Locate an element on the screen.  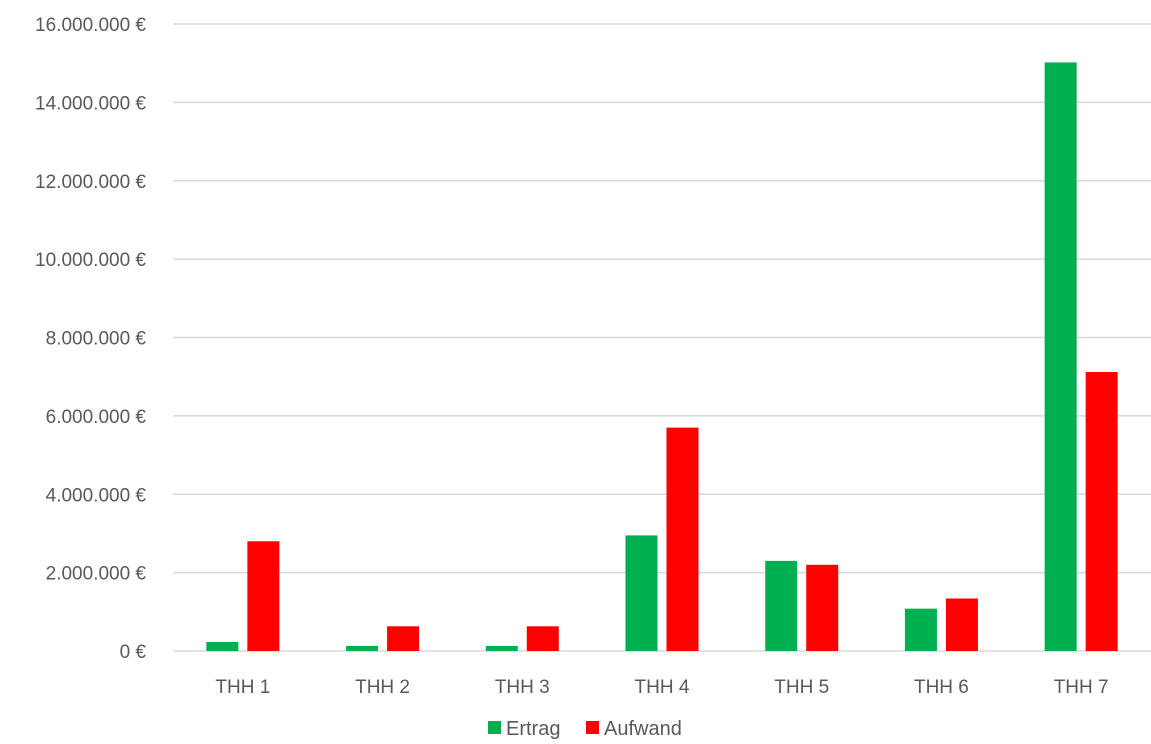
x-tick-label: THH 5 is located at coordinates (801, 687).